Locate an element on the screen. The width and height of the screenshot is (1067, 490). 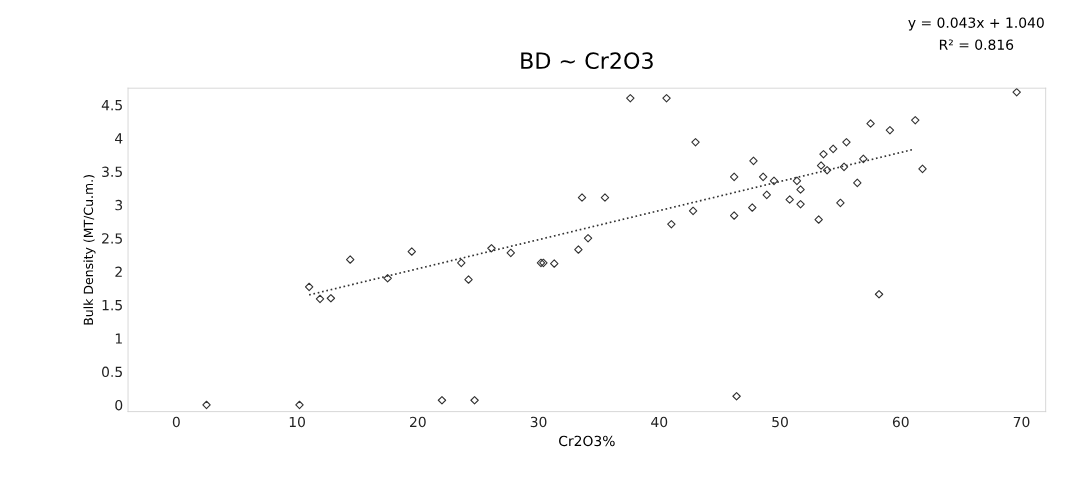
y-tick-label: 3 is located at coordinates (119, 205).